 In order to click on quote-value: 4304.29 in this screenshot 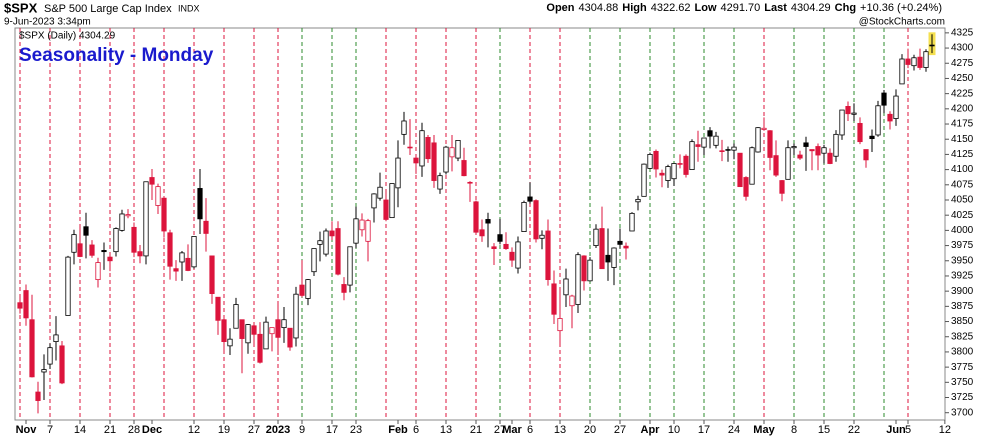, I will do `click(810, 8)`.